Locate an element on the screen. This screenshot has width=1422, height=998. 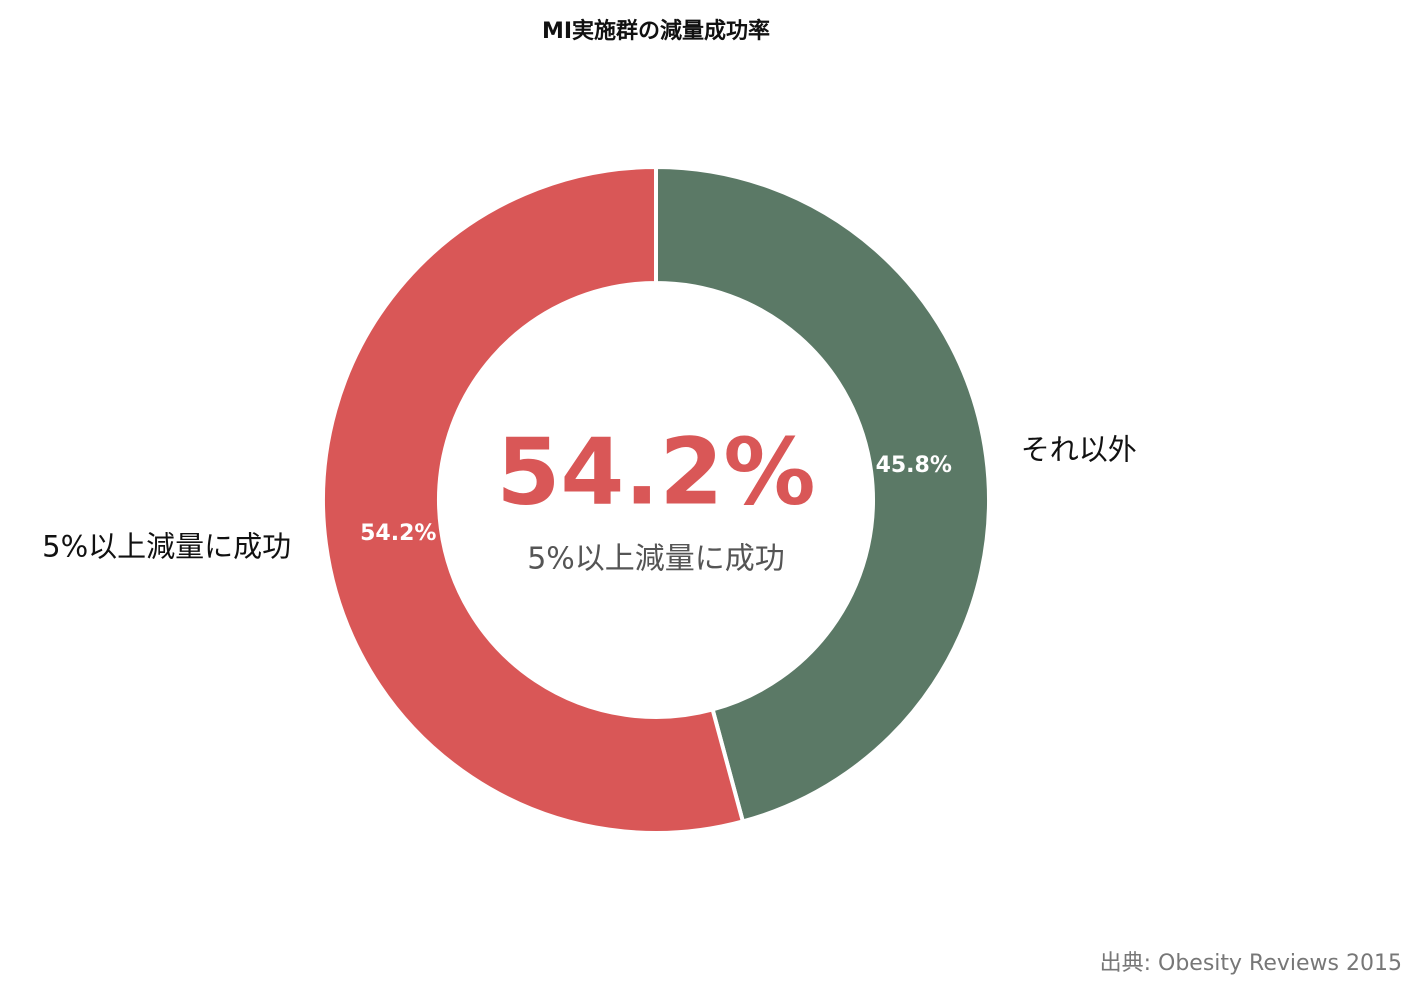
value-label: 45.8% is located at coordinates (914, 465).